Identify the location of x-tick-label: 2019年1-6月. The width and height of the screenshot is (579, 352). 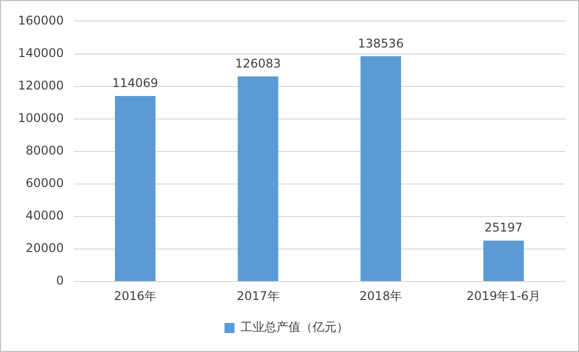
(503, 295).